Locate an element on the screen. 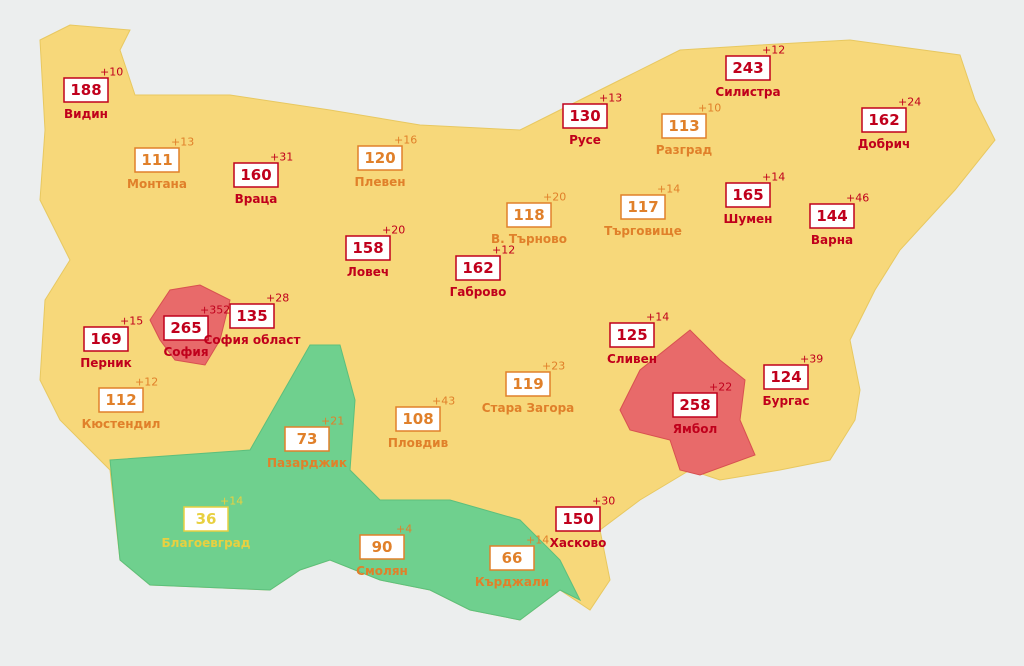  value: 111 is located at coordinates (156, 160).